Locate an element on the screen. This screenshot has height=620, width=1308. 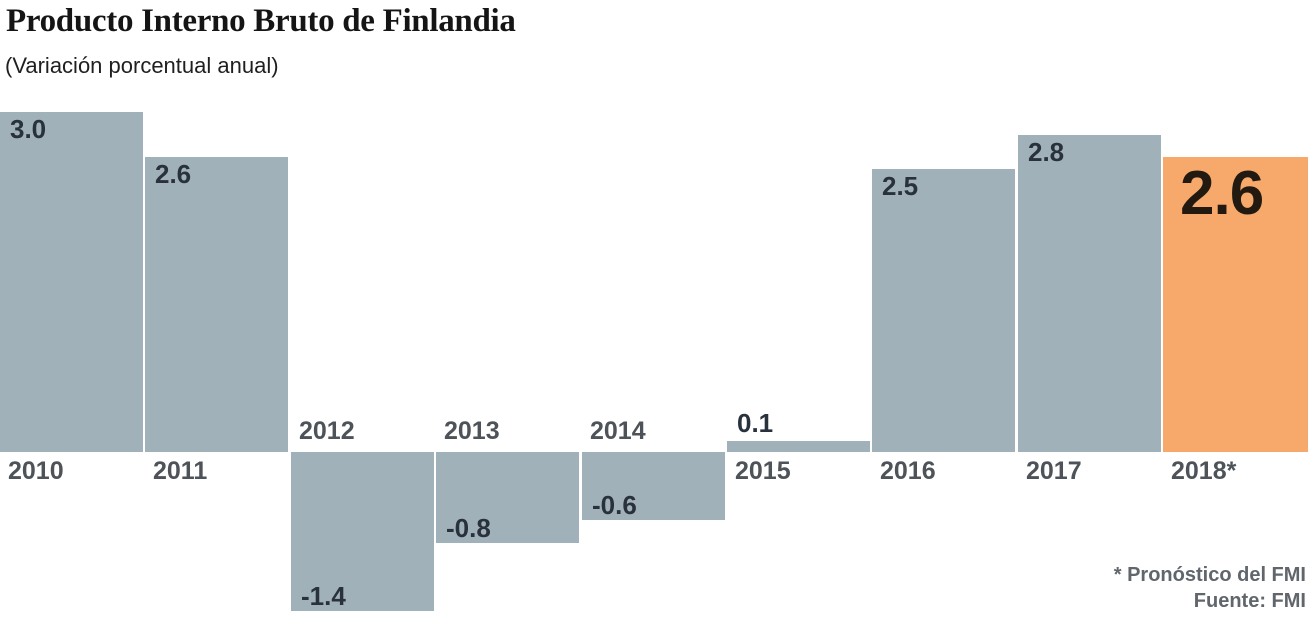
footnote-forecast: * Pronóstico del FMI is located at coordinates (1209, 575).